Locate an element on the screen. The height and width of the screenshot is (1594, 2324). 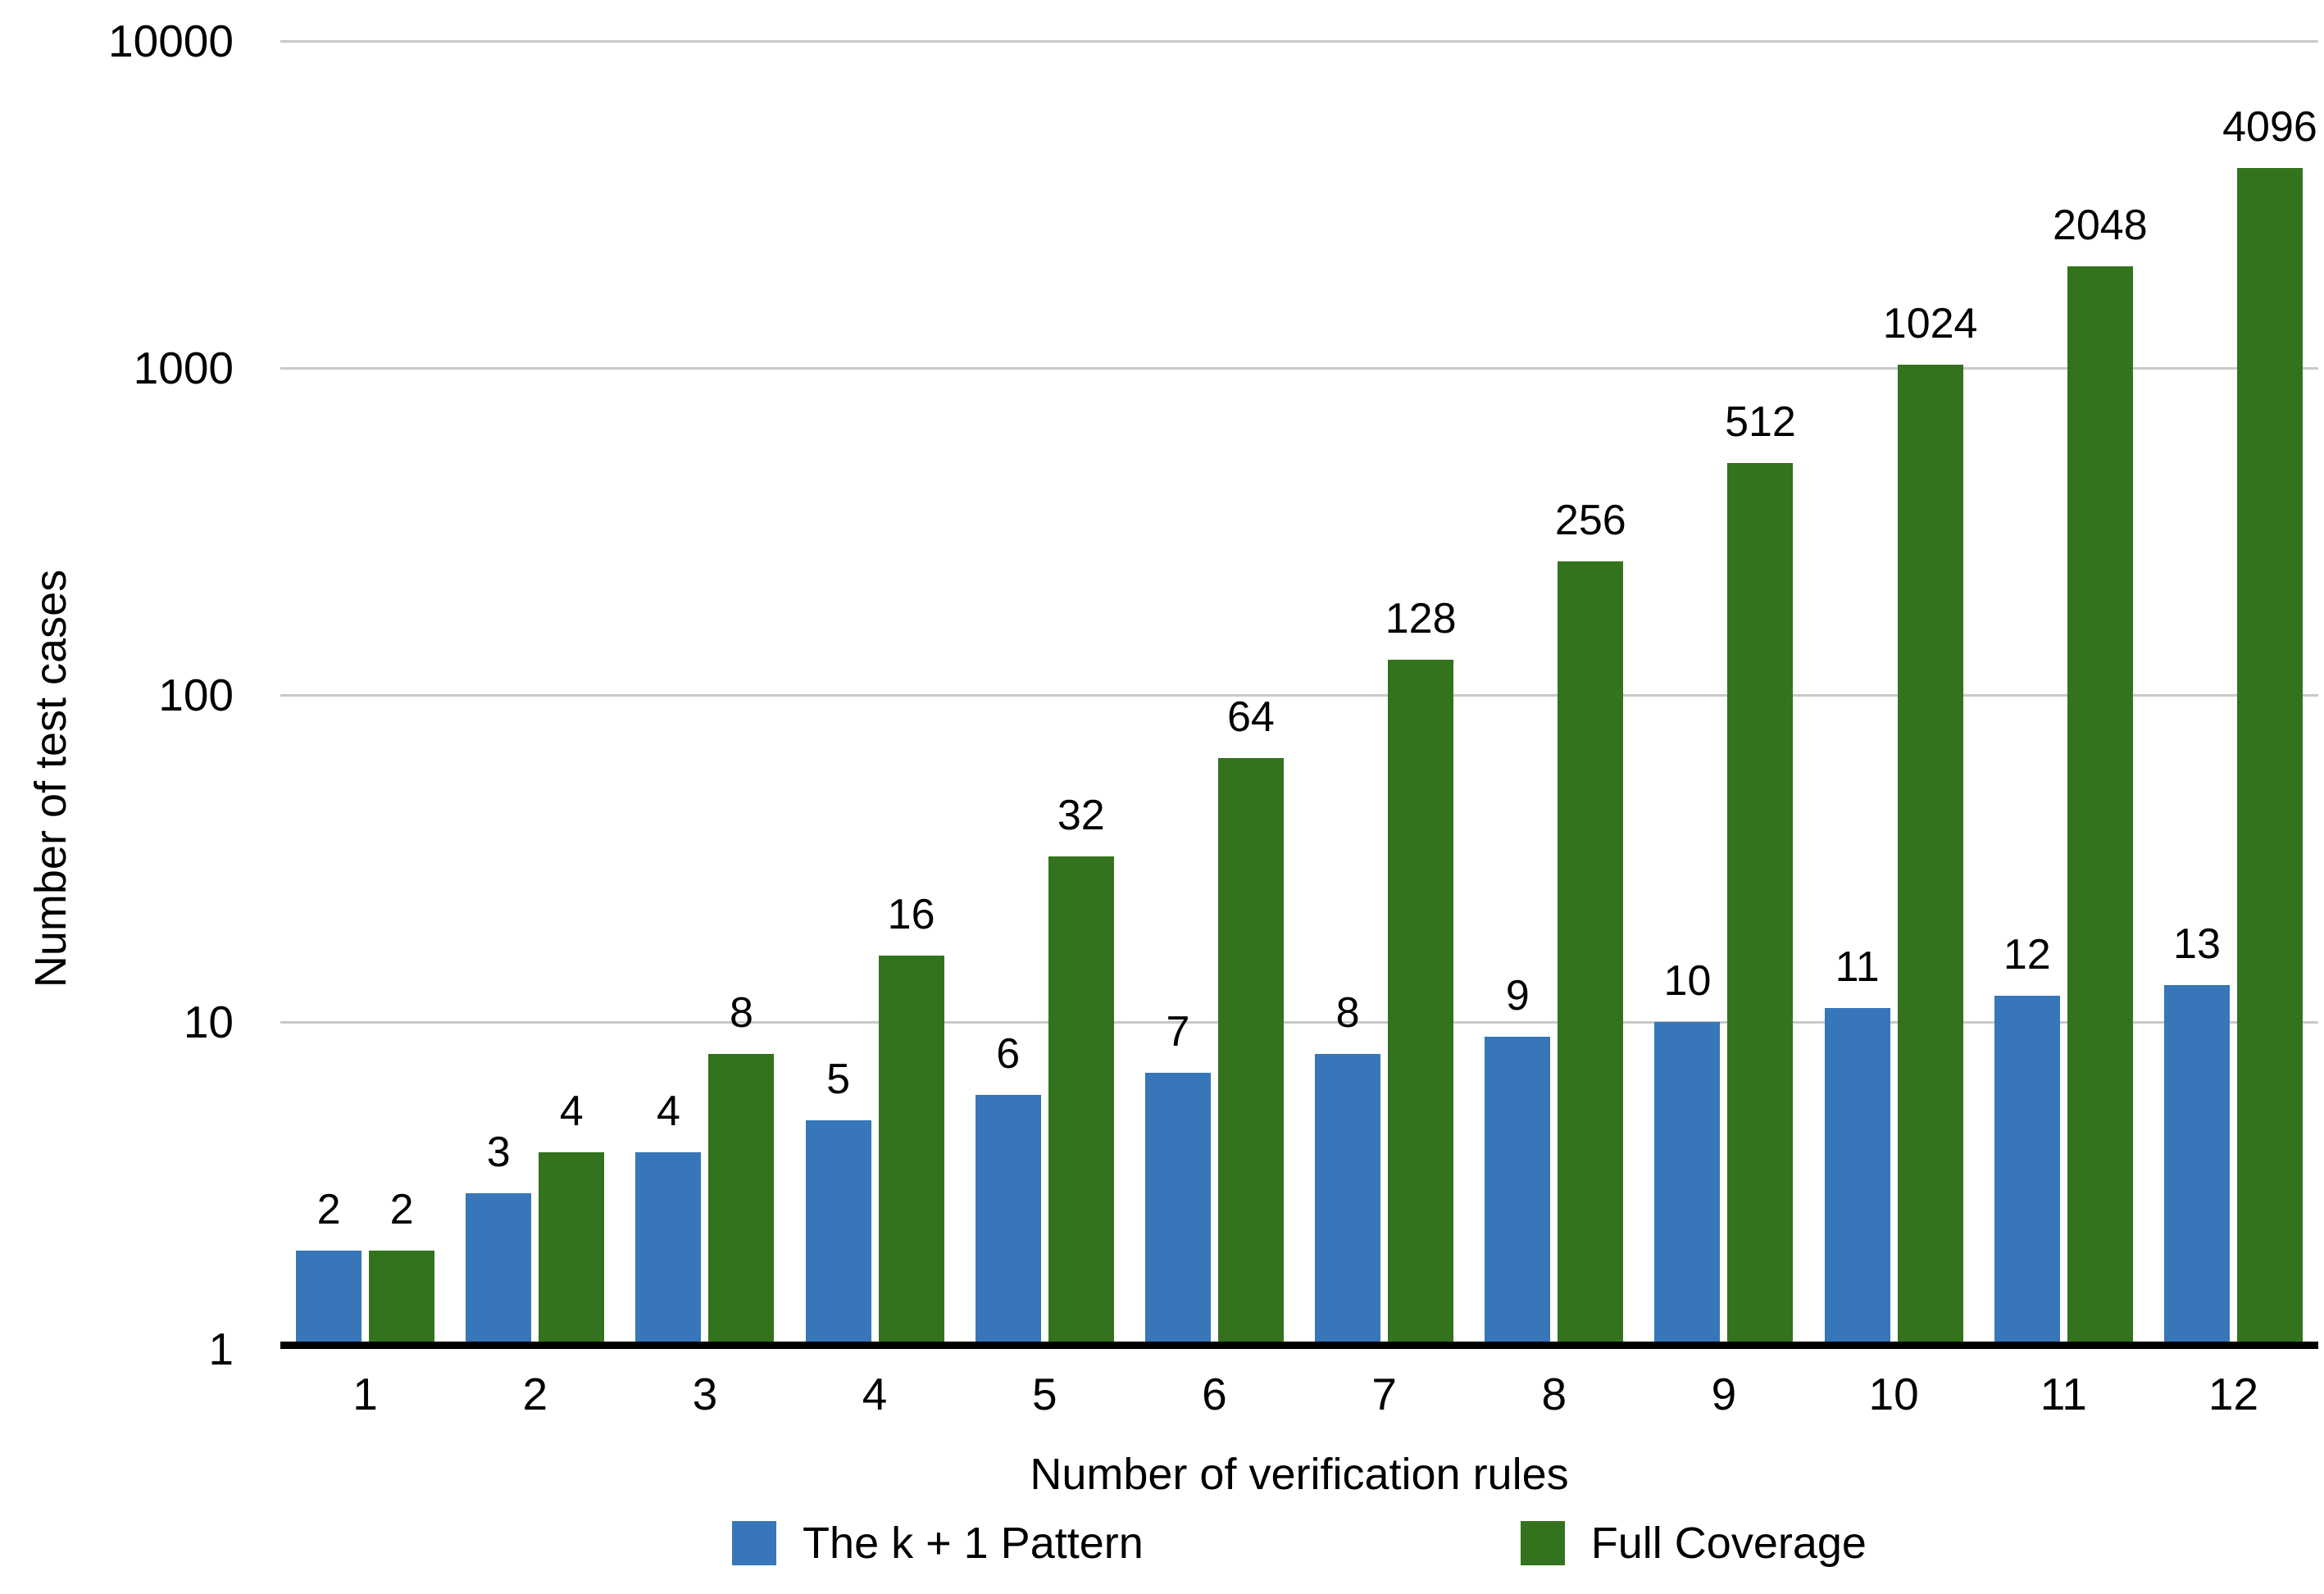
y-tick-label: 10 is located at coordinates (208, 1022).